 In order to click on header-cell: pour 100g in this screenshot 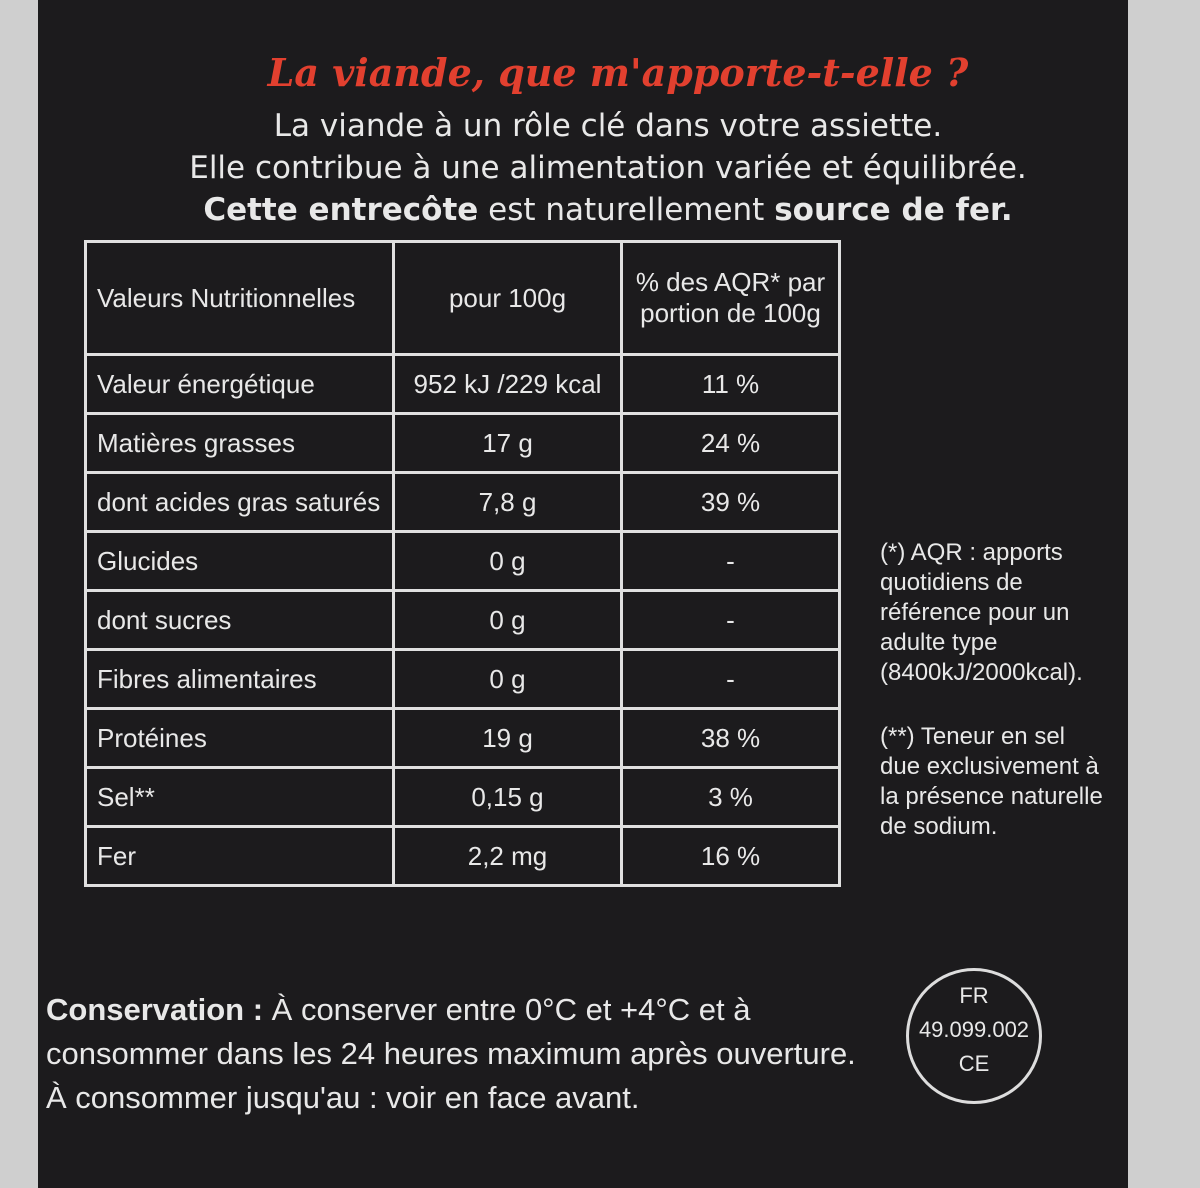, I will do `click(507, 298)`.